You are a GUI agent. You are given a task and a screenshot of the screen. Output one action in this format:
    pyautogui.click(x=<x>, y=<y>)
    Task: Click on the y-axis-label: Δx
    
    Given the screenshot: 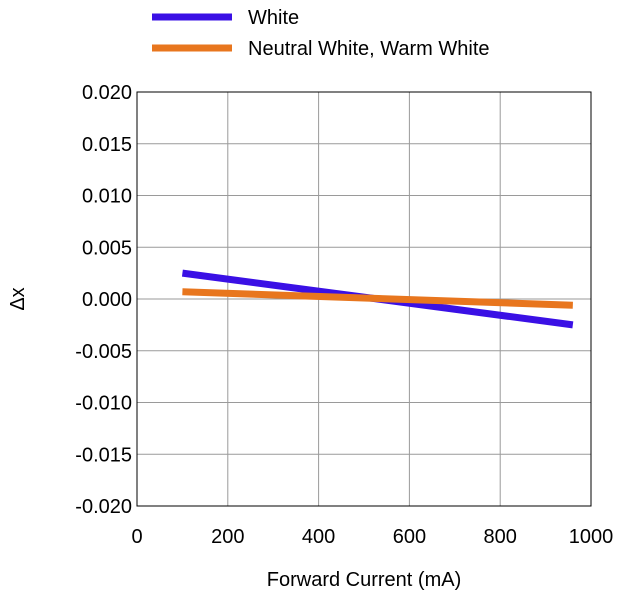 What is the action you would take?
    pyautogui.click(x=18, y=298)
    